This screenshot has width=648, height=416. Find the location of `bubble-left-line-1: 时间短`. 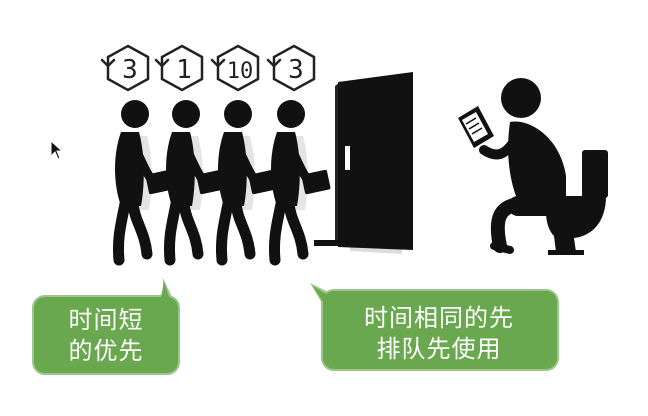

bubble-left-line-1: 时间短 is located at coordinates (106, 320).